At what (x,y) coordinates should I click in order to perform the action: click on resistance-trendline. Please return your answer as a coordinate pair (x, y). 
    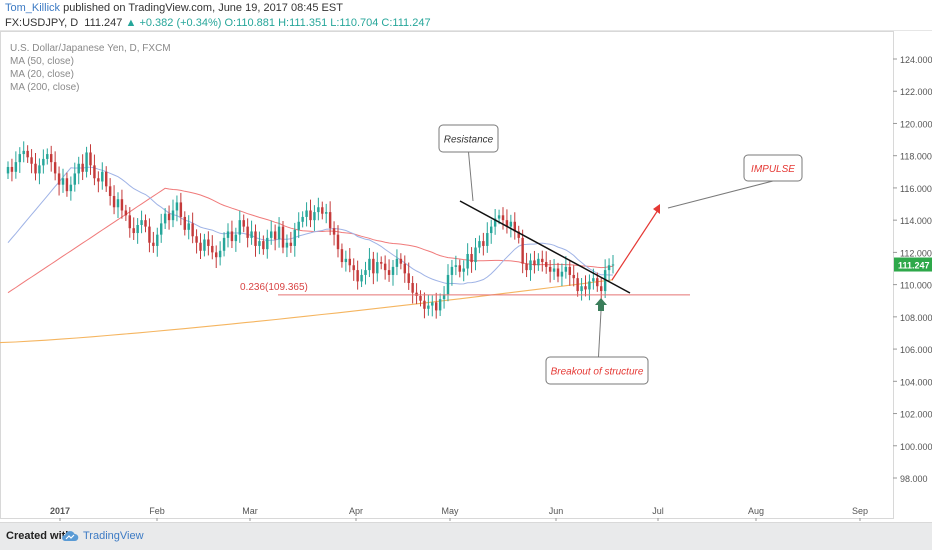
    Looking at the image, I should click on (545, 247).